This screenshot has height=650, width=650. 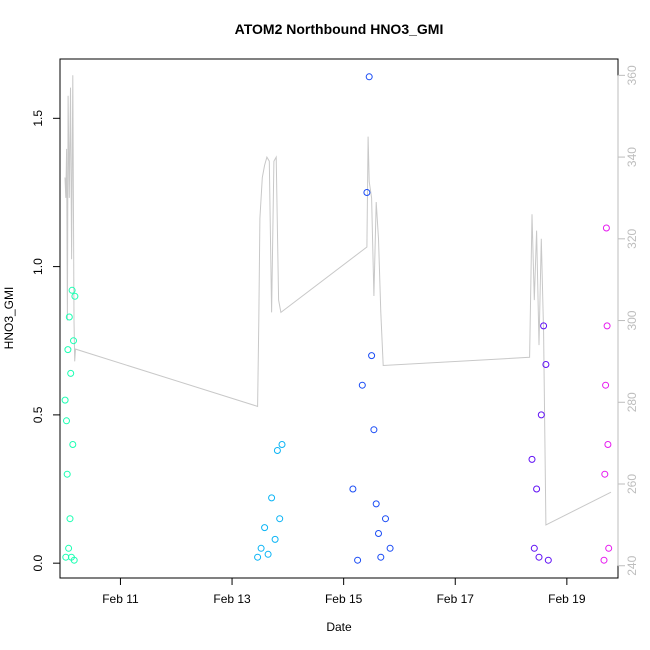 What do you see at coordinates (632, 484) in the screenshot?
I see `y2-tick-label: 260` at bounding box center [632, 484].